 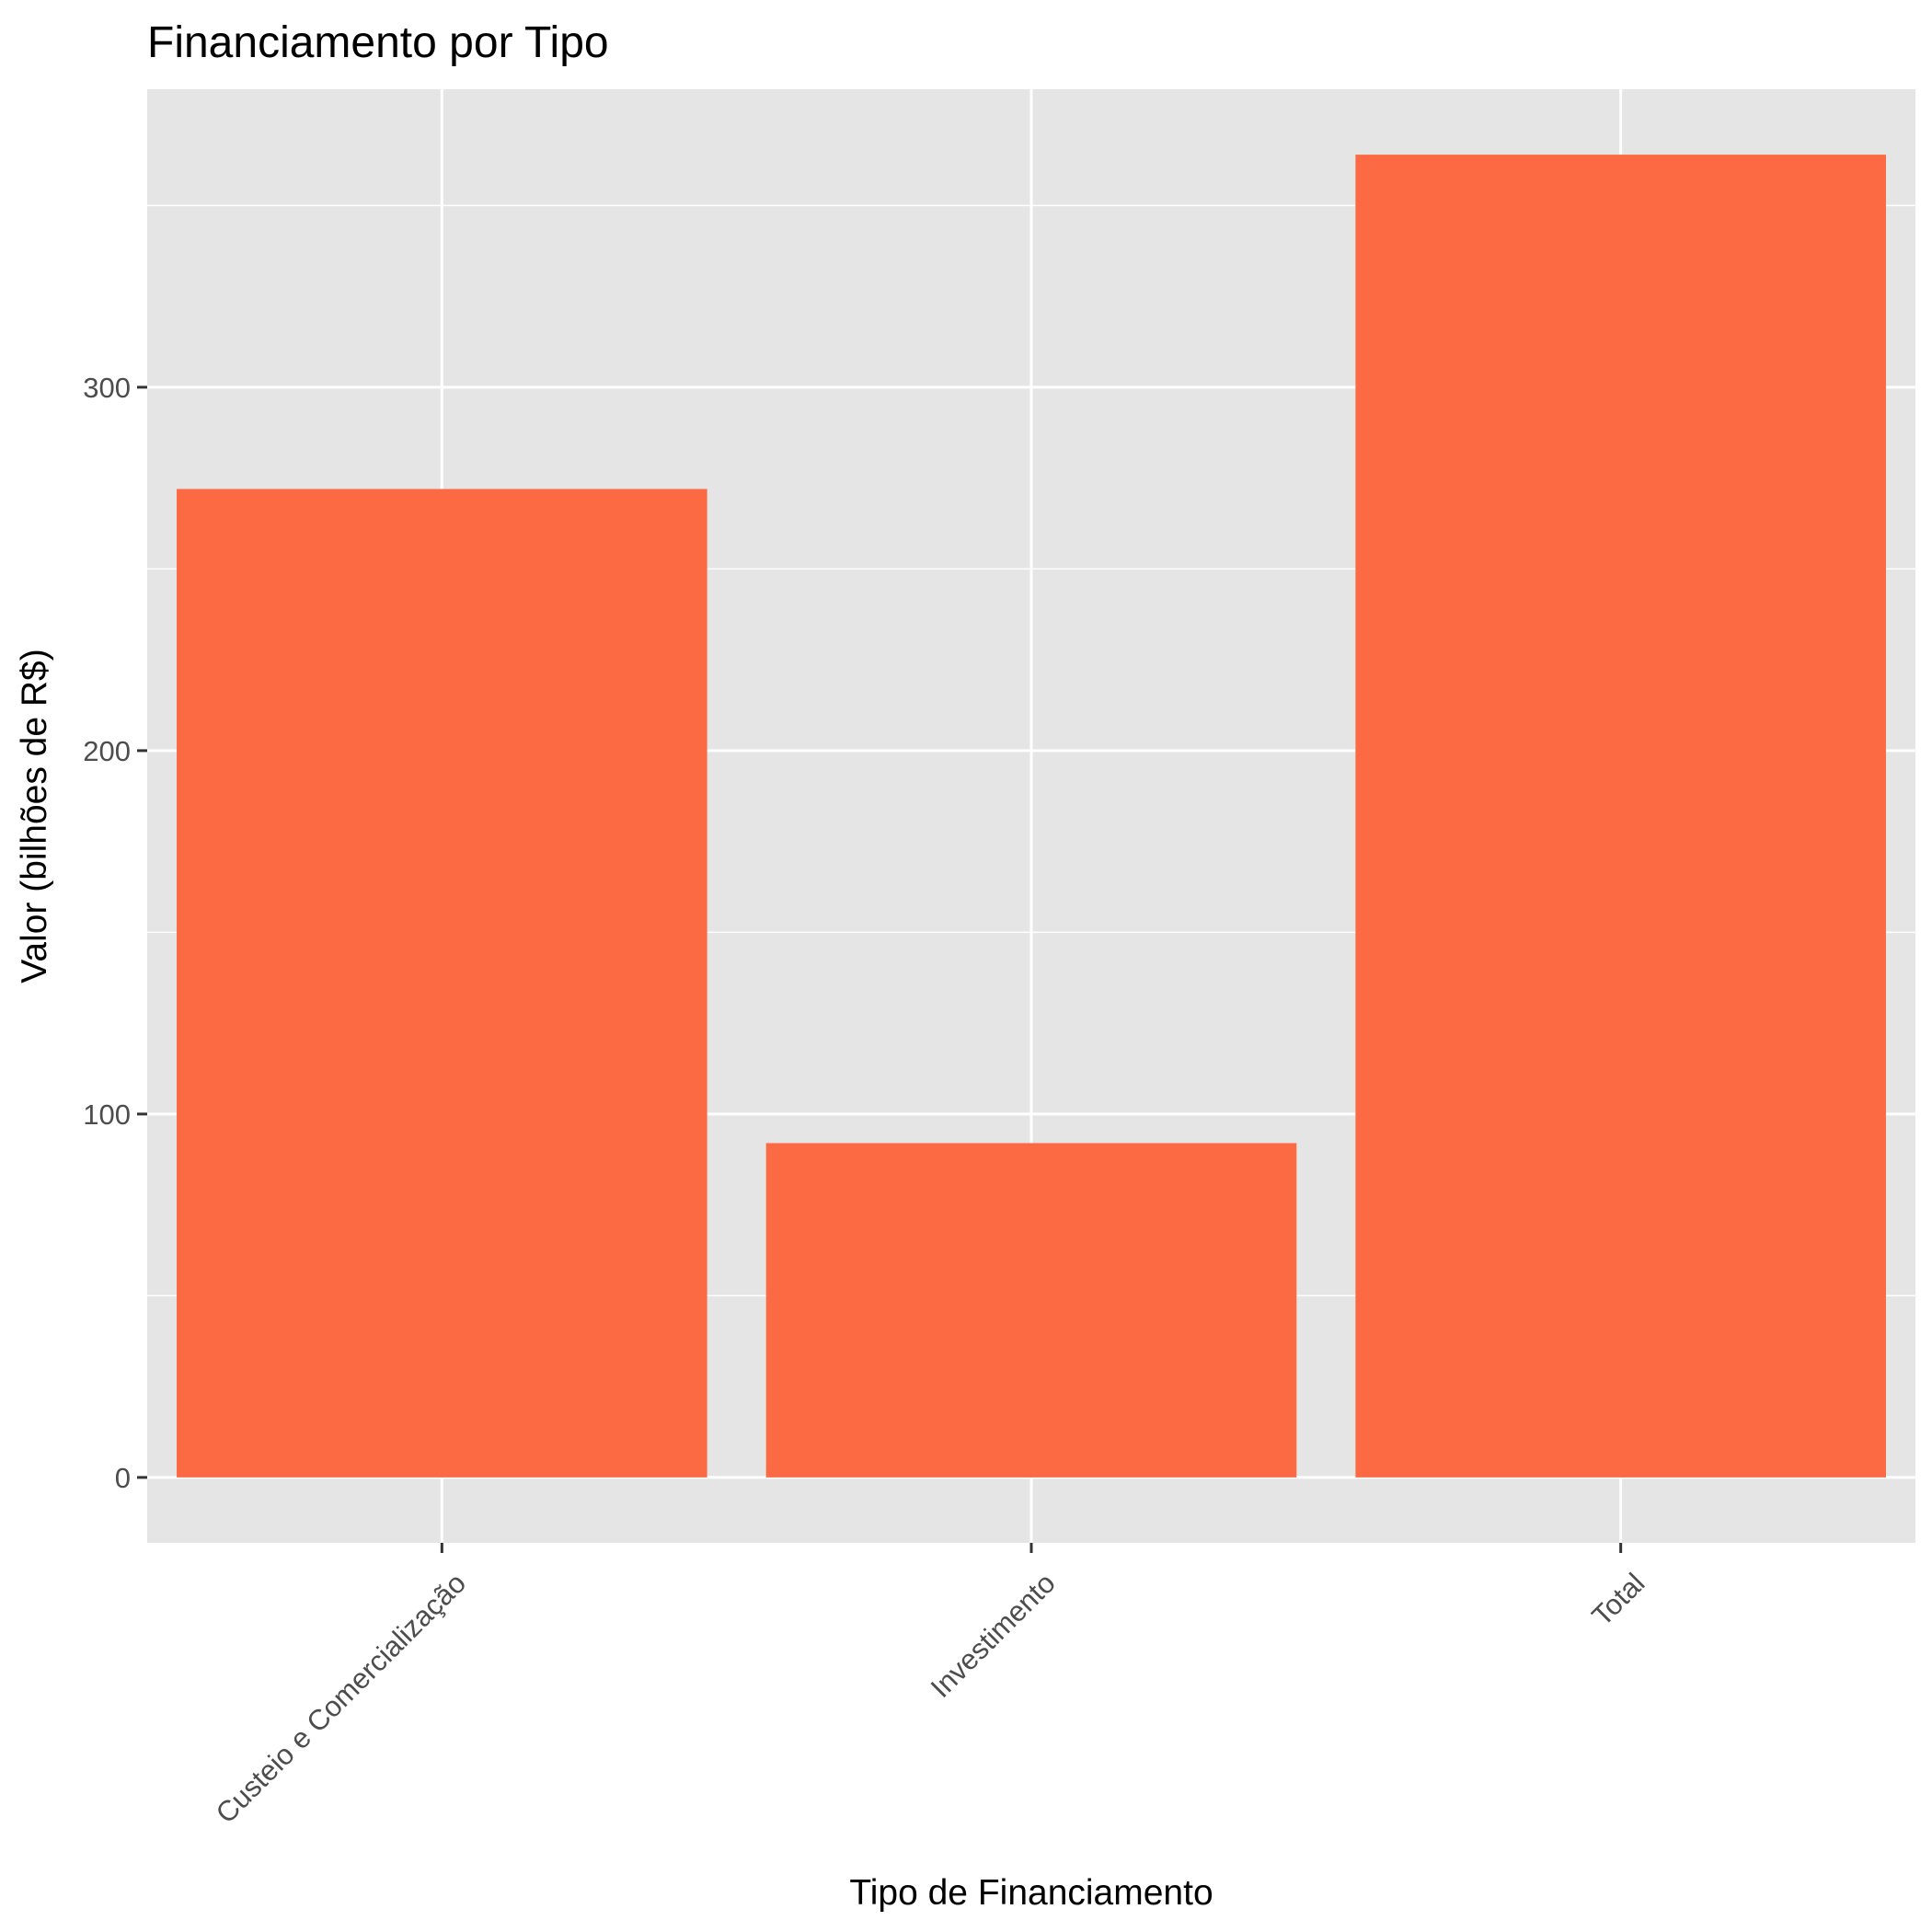 I want to click on chart-title: Financiamento por Tipo, so click(x=378, y=42).